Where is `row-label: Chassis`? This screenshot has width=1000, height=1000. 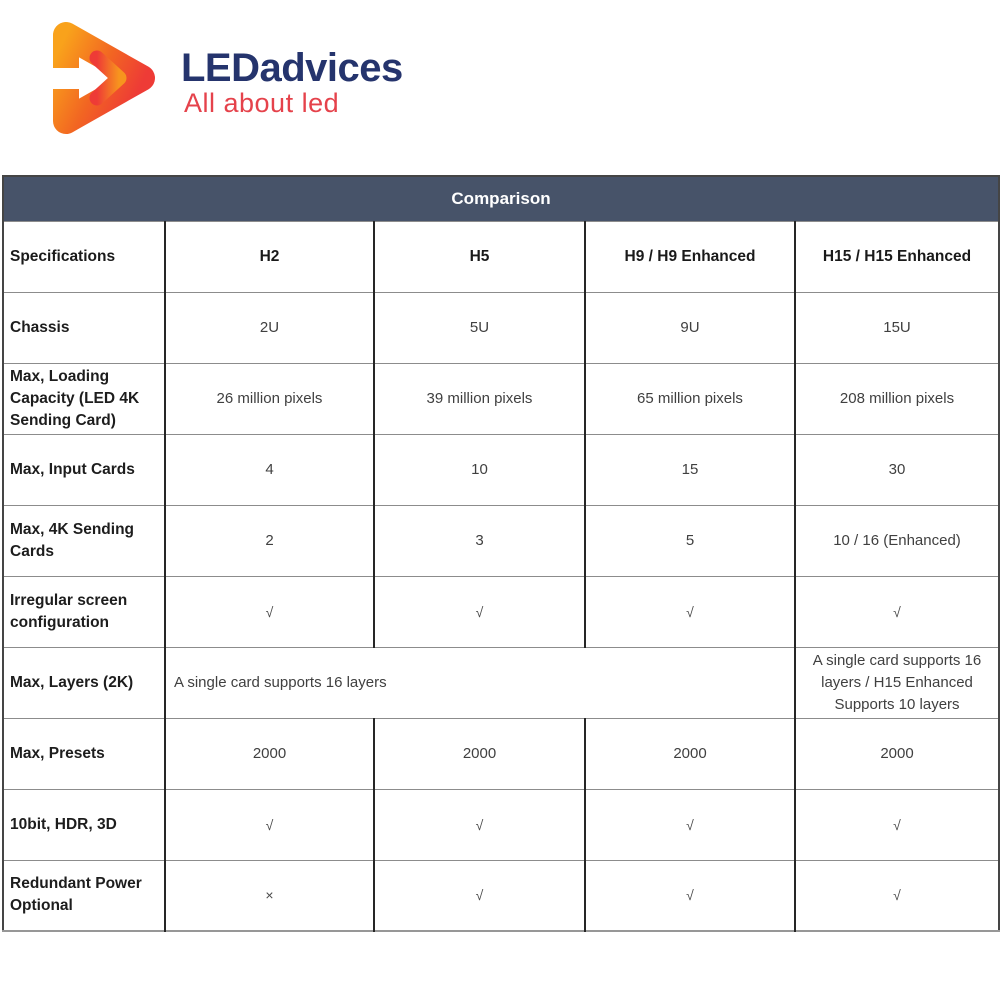 row-label: Chassis is located at coordinates (84, 327).